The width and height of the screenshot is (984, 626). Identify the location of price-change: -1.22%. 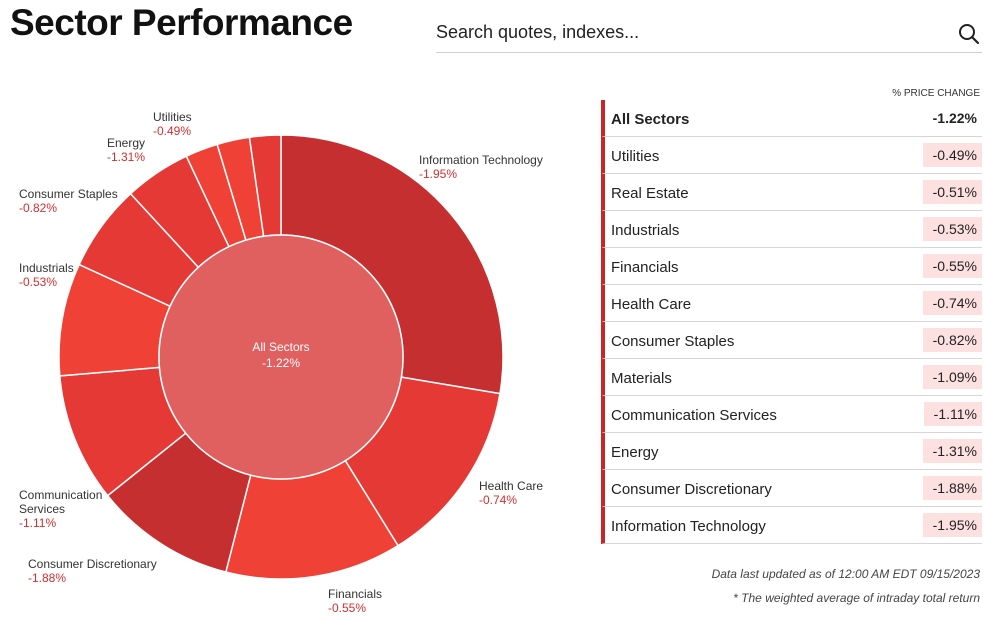
(954, 118).